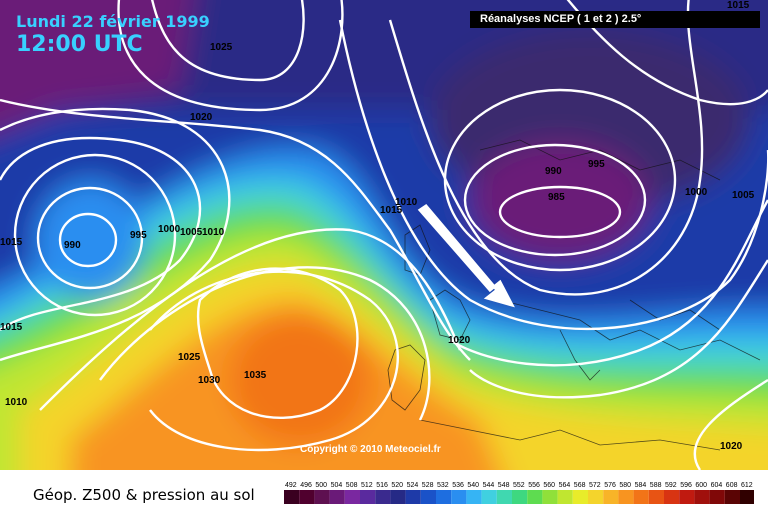 This screenshot has width=768, height=512. I want to click on legend-tick-label: 576, so click(610, 485).